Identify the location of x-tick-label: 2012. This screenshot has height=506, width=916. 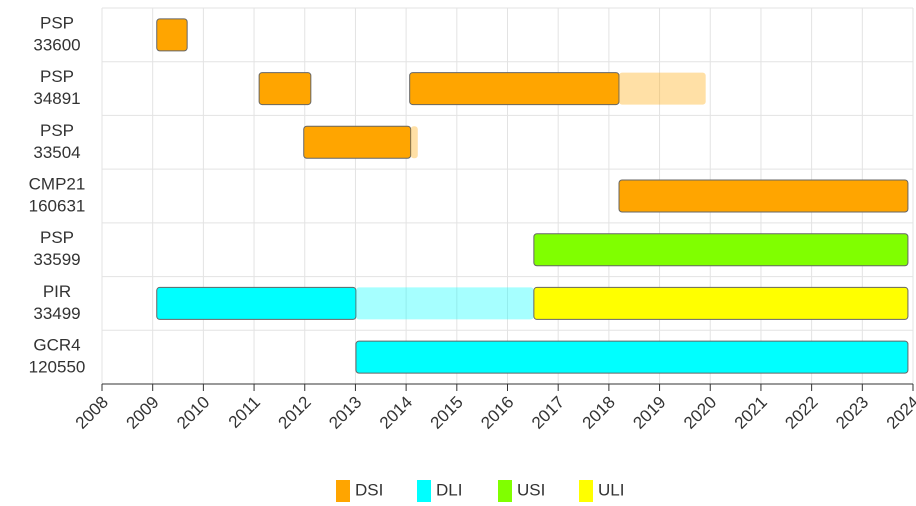
(295, 413).